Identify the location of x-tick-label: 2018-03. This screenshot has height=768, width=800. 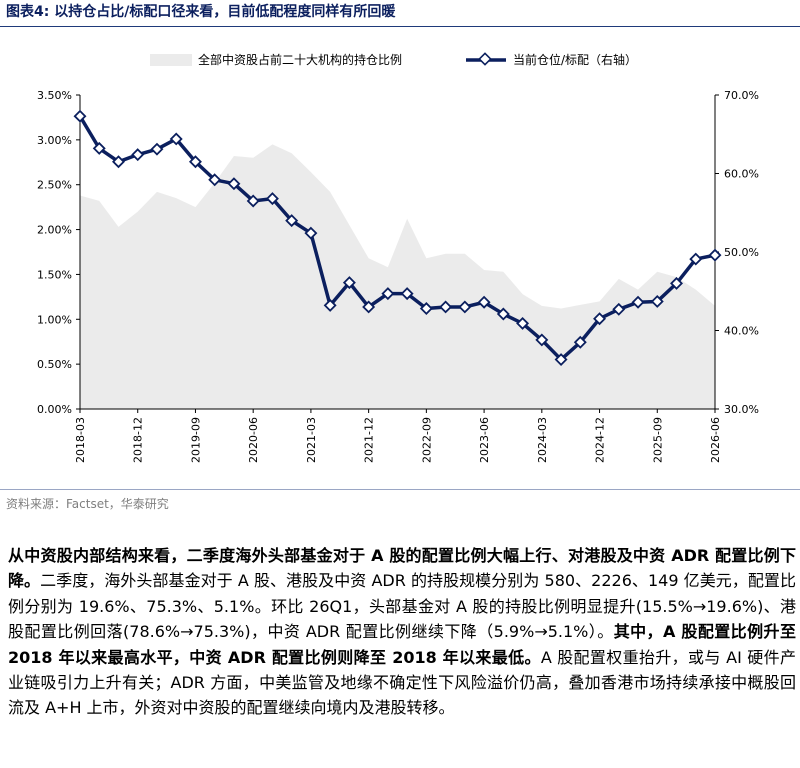
(80, 440).